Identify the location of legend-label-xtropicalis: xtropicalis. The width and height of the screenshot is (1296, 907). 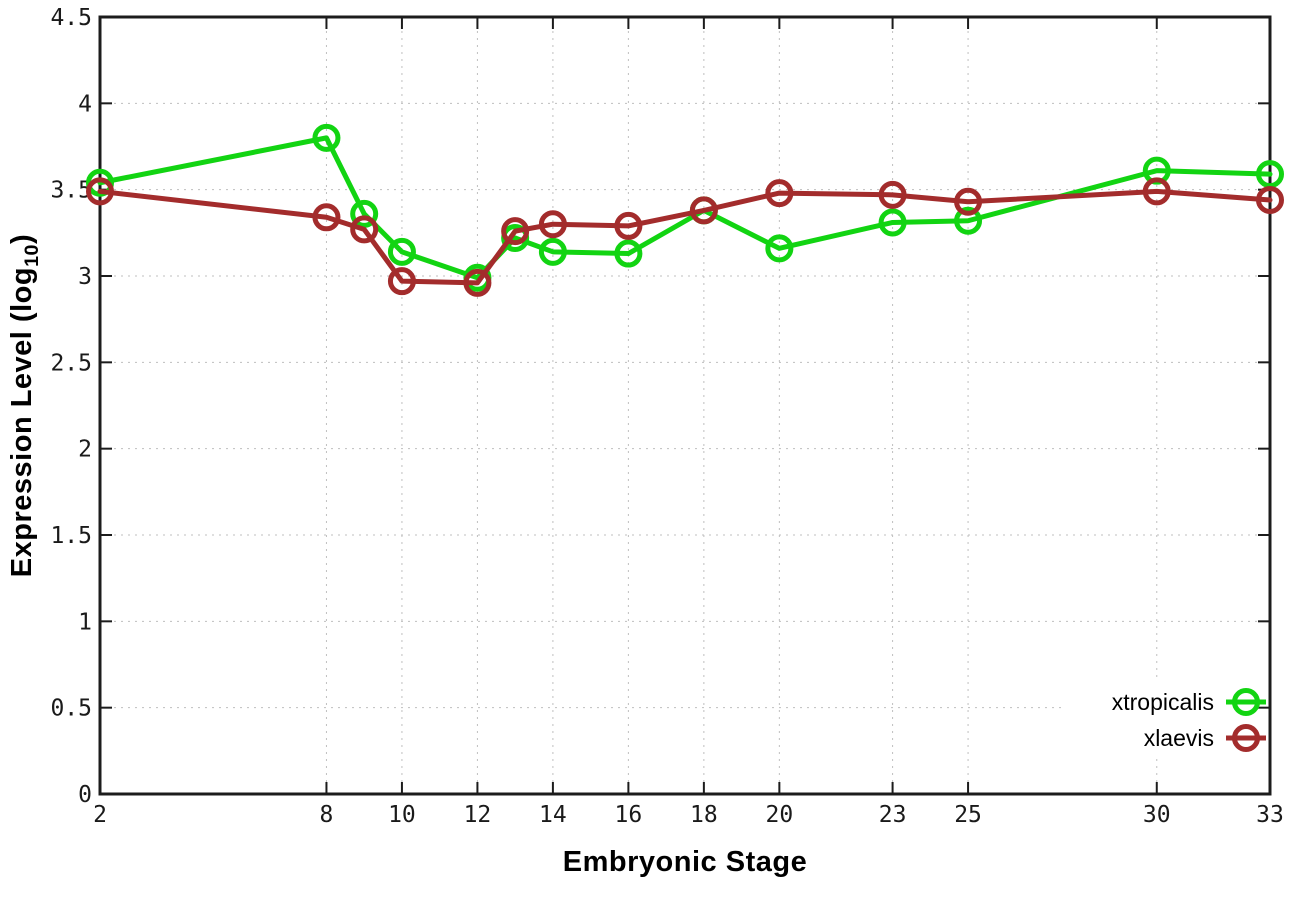
(1163, 702).